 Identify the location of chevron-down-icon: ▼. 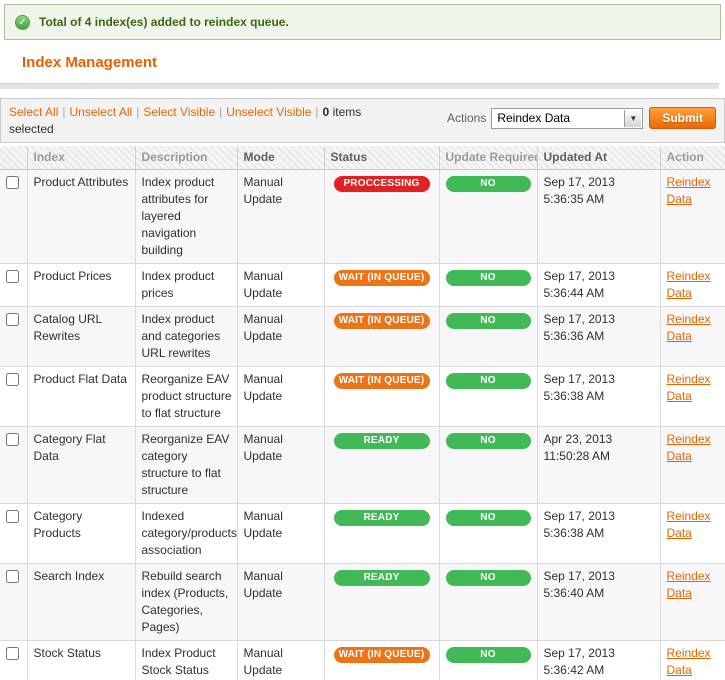
(633, 118).